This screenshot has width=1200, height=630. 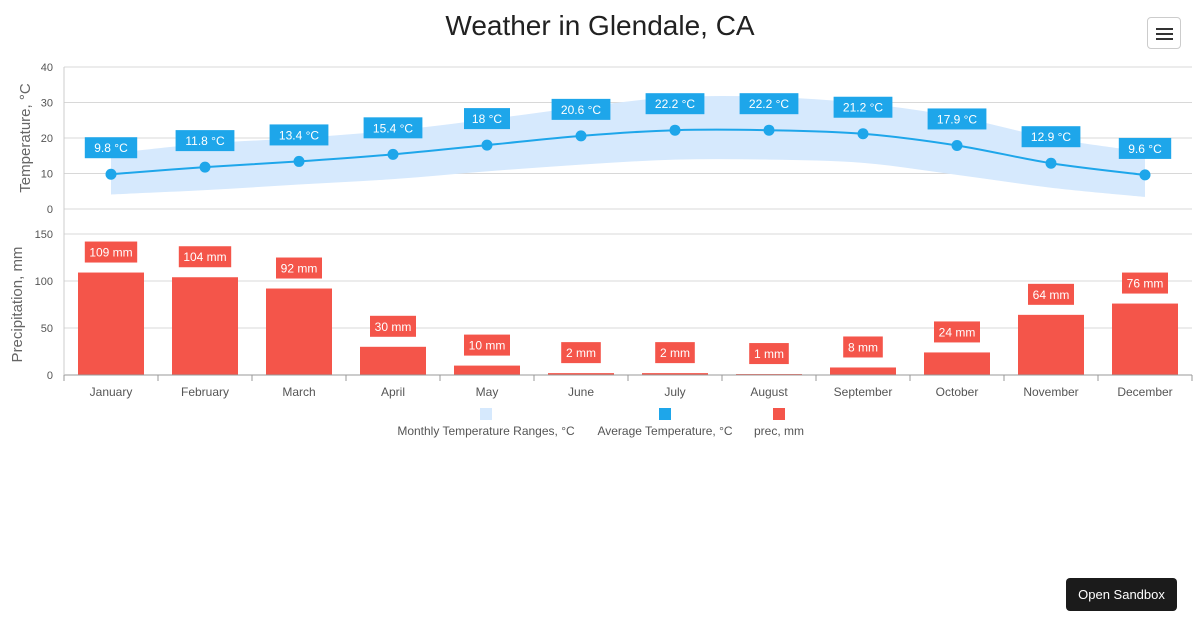 What do you see at coordinates (44, 282) in the screenshot?
I see `y-tick-label: 100` at bounding box center [44, 282].